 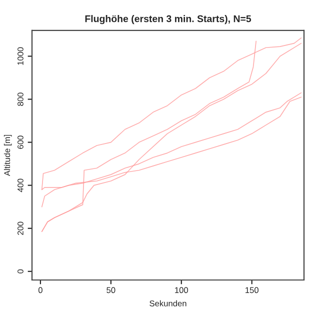 What do you see at coordinates (21, 142) in the screenshot?
I see `y-tick-label: 600` at bounding box center [21, 142].